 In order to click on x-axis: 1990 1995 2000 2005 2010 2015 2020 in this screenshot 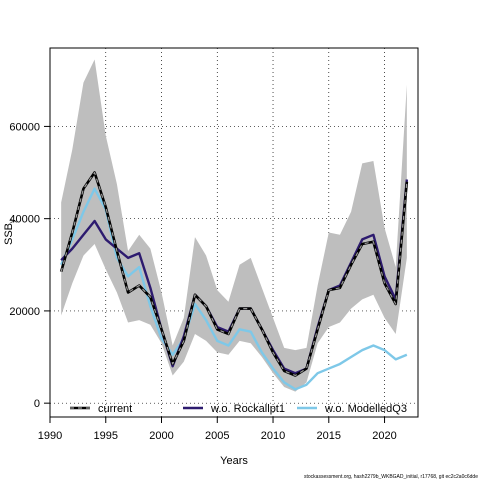, I will do `click(217, 429)`.